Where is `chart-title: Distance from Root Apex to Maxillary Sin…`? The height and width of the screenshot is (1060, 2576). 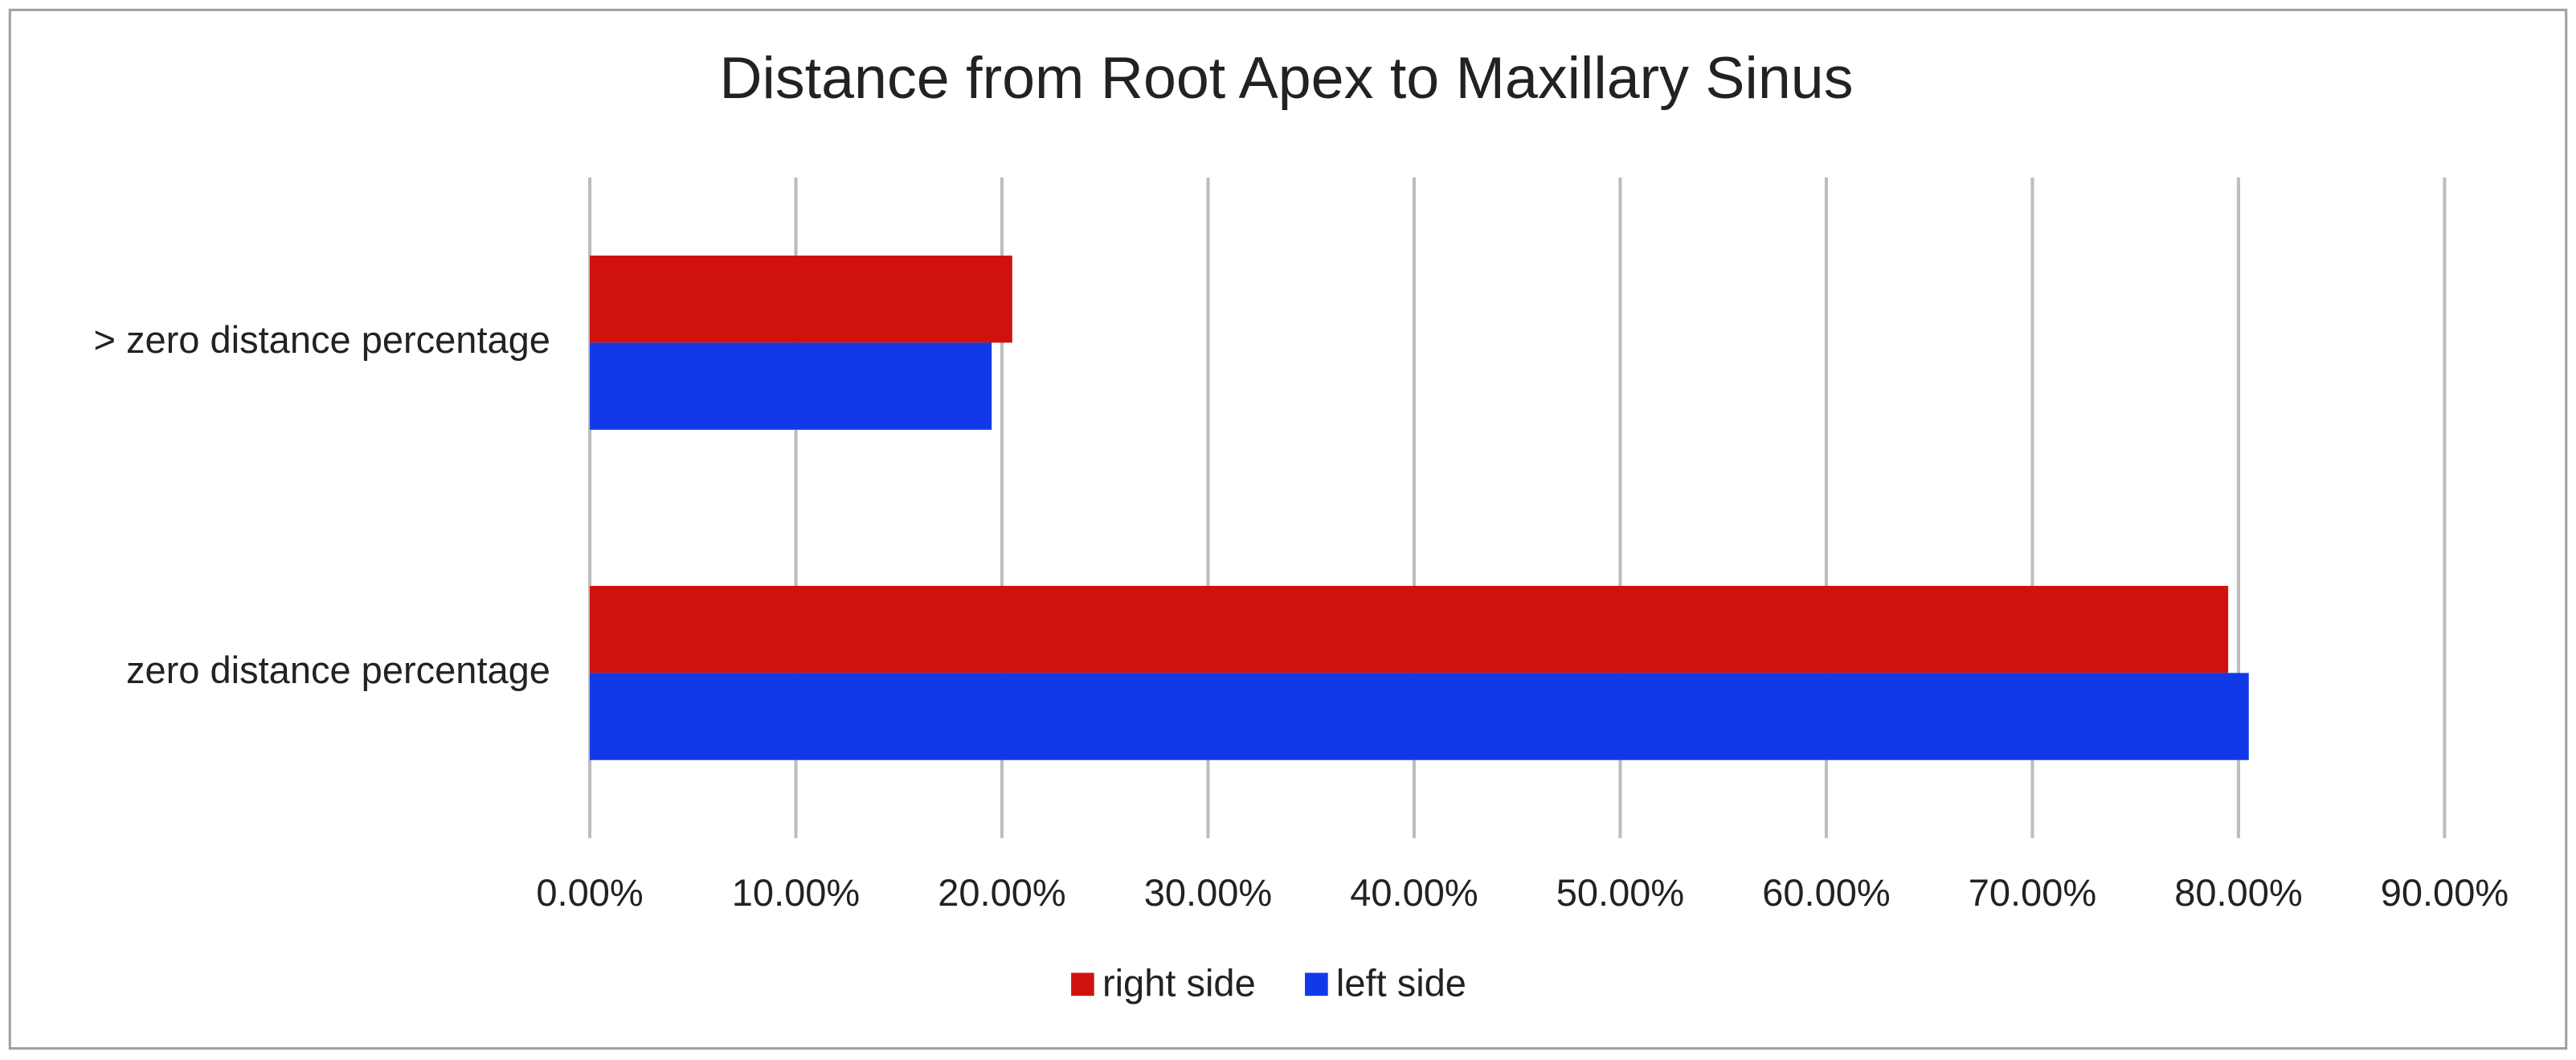 chart-title: Distance from Root Apex to Maxillary Sin… is located at coordinates (1286, 77).